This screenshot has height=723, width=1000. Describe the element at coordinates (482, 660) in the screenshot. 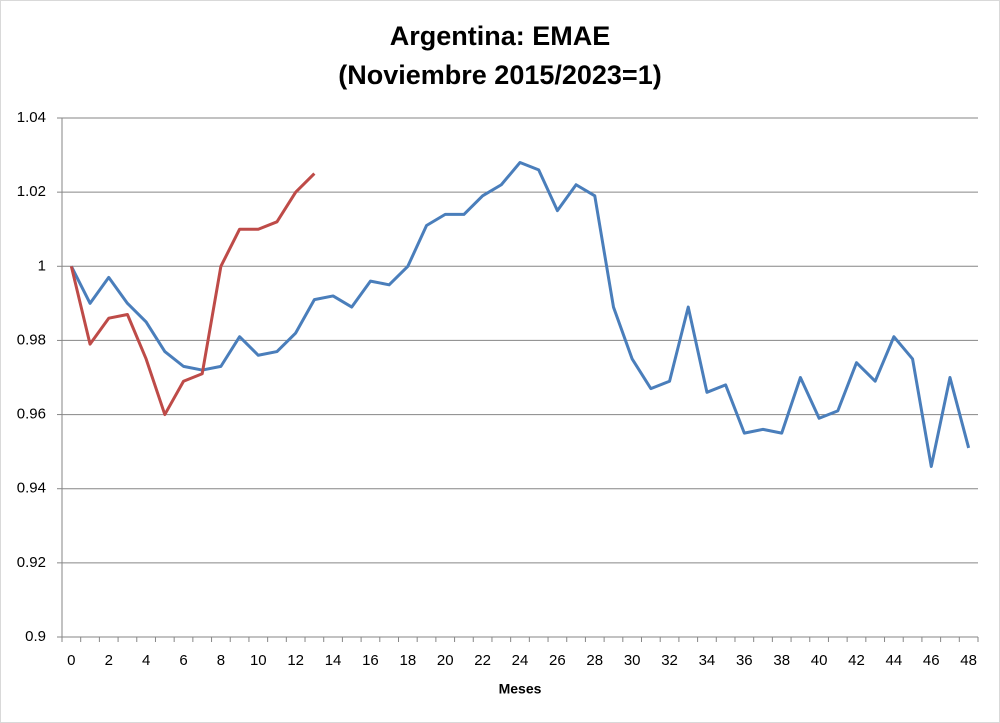

I see `x-tick-label: 22` at that location.